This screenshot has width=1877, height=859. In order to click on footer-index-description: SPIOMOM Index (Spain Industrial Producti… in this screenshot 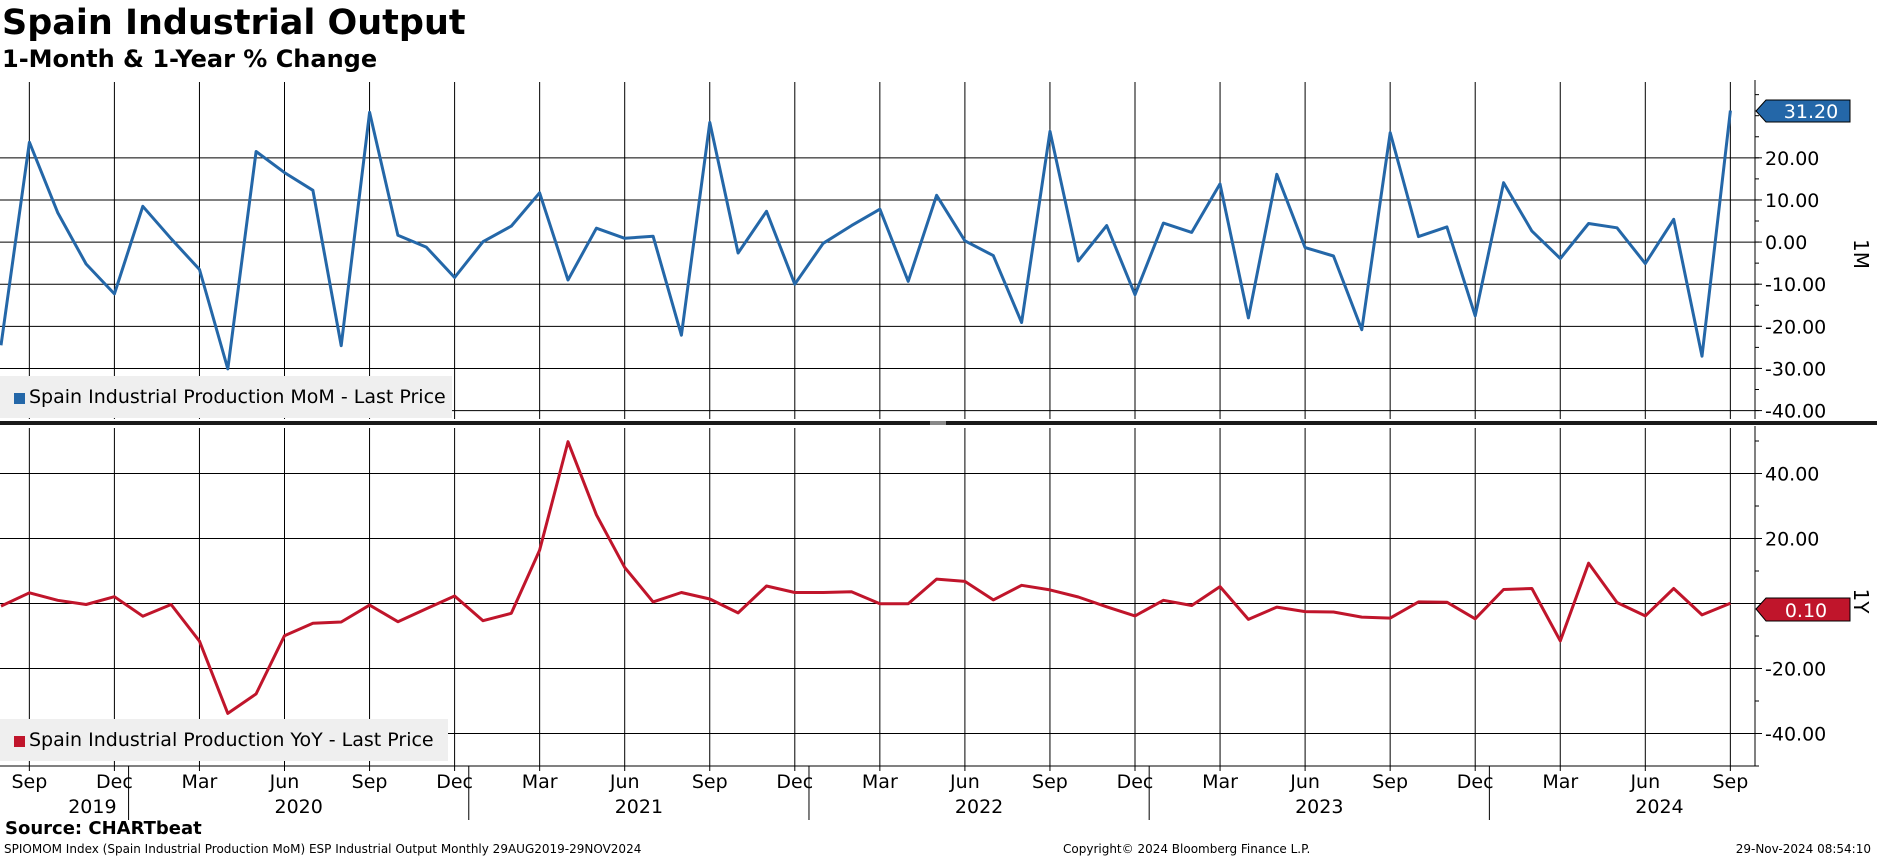, I will do `click(323, 849)`.